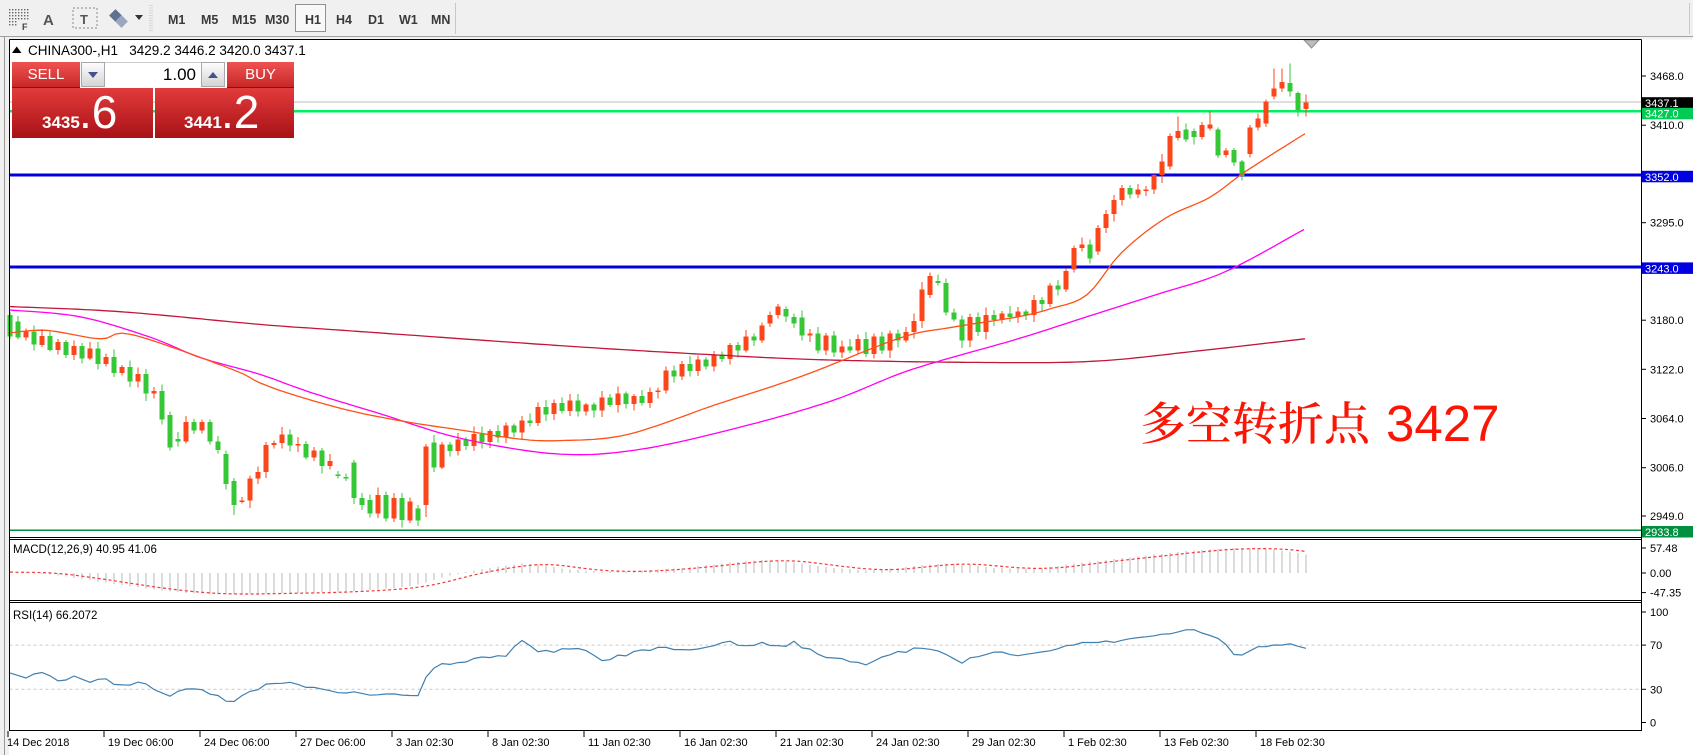  Describe the element at coordinates (236, 743) in the screenshot. I see `svg-text: 24 Dec 06:00` at that location.